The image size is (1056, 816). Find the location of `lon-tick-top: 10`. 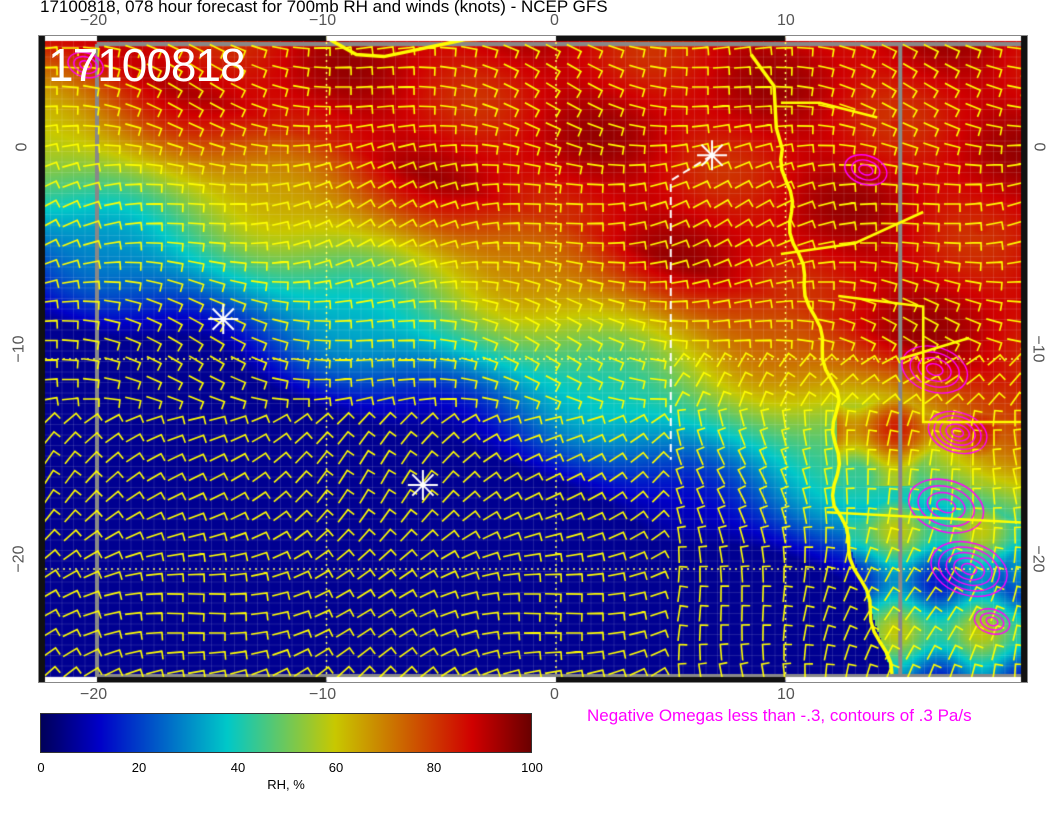

lon-tick-top: 10 is located at coordinates (786, 20).